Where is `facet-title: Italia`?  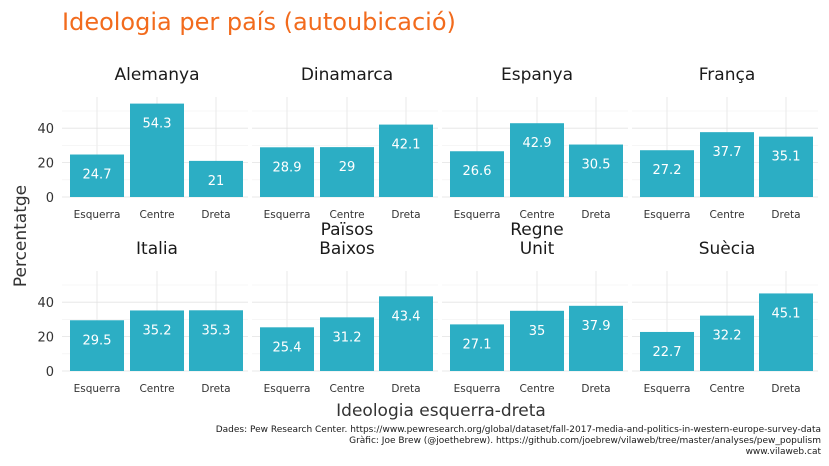
facet-title: Italia is located at coordinates (157, 249).